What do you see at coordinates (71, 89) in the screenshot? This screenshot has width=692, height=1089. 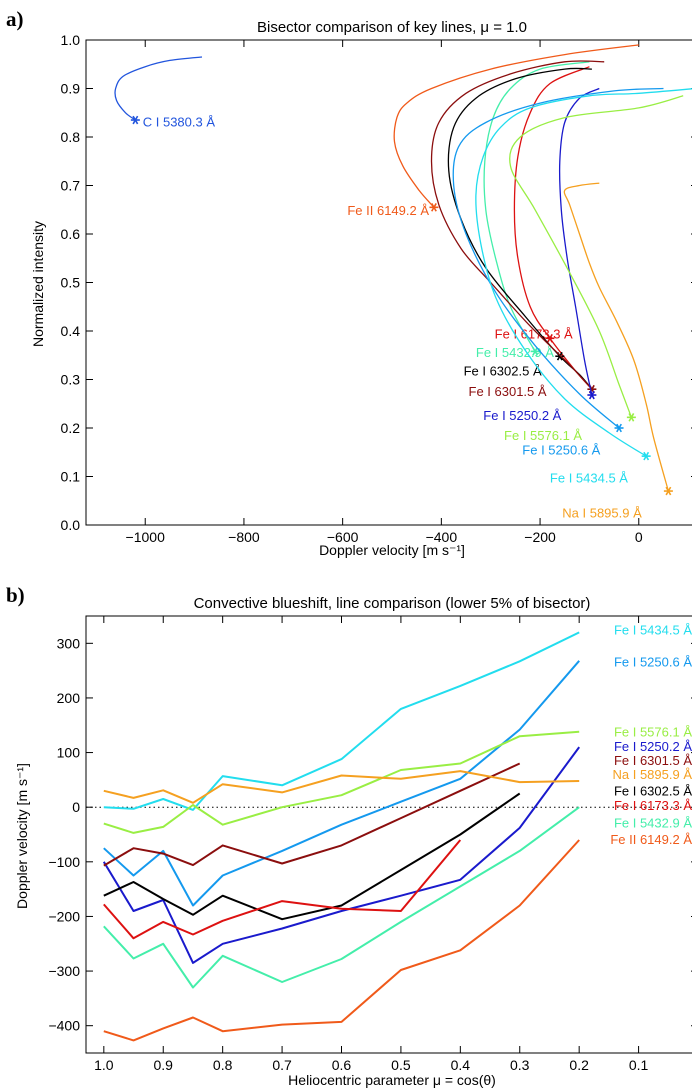 I see `y-tick-label: 0.9` at bounding box center [71, 89].